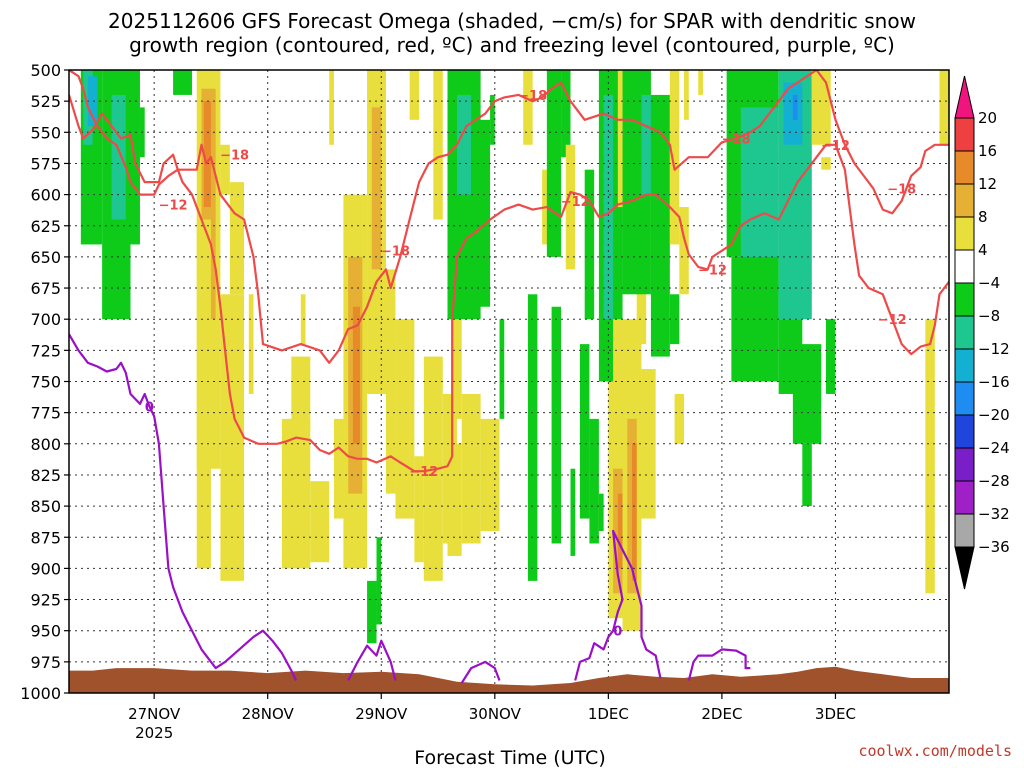 The image size is (1024, 768). I want to click on freezing-level-1dec, so click(618, 605).